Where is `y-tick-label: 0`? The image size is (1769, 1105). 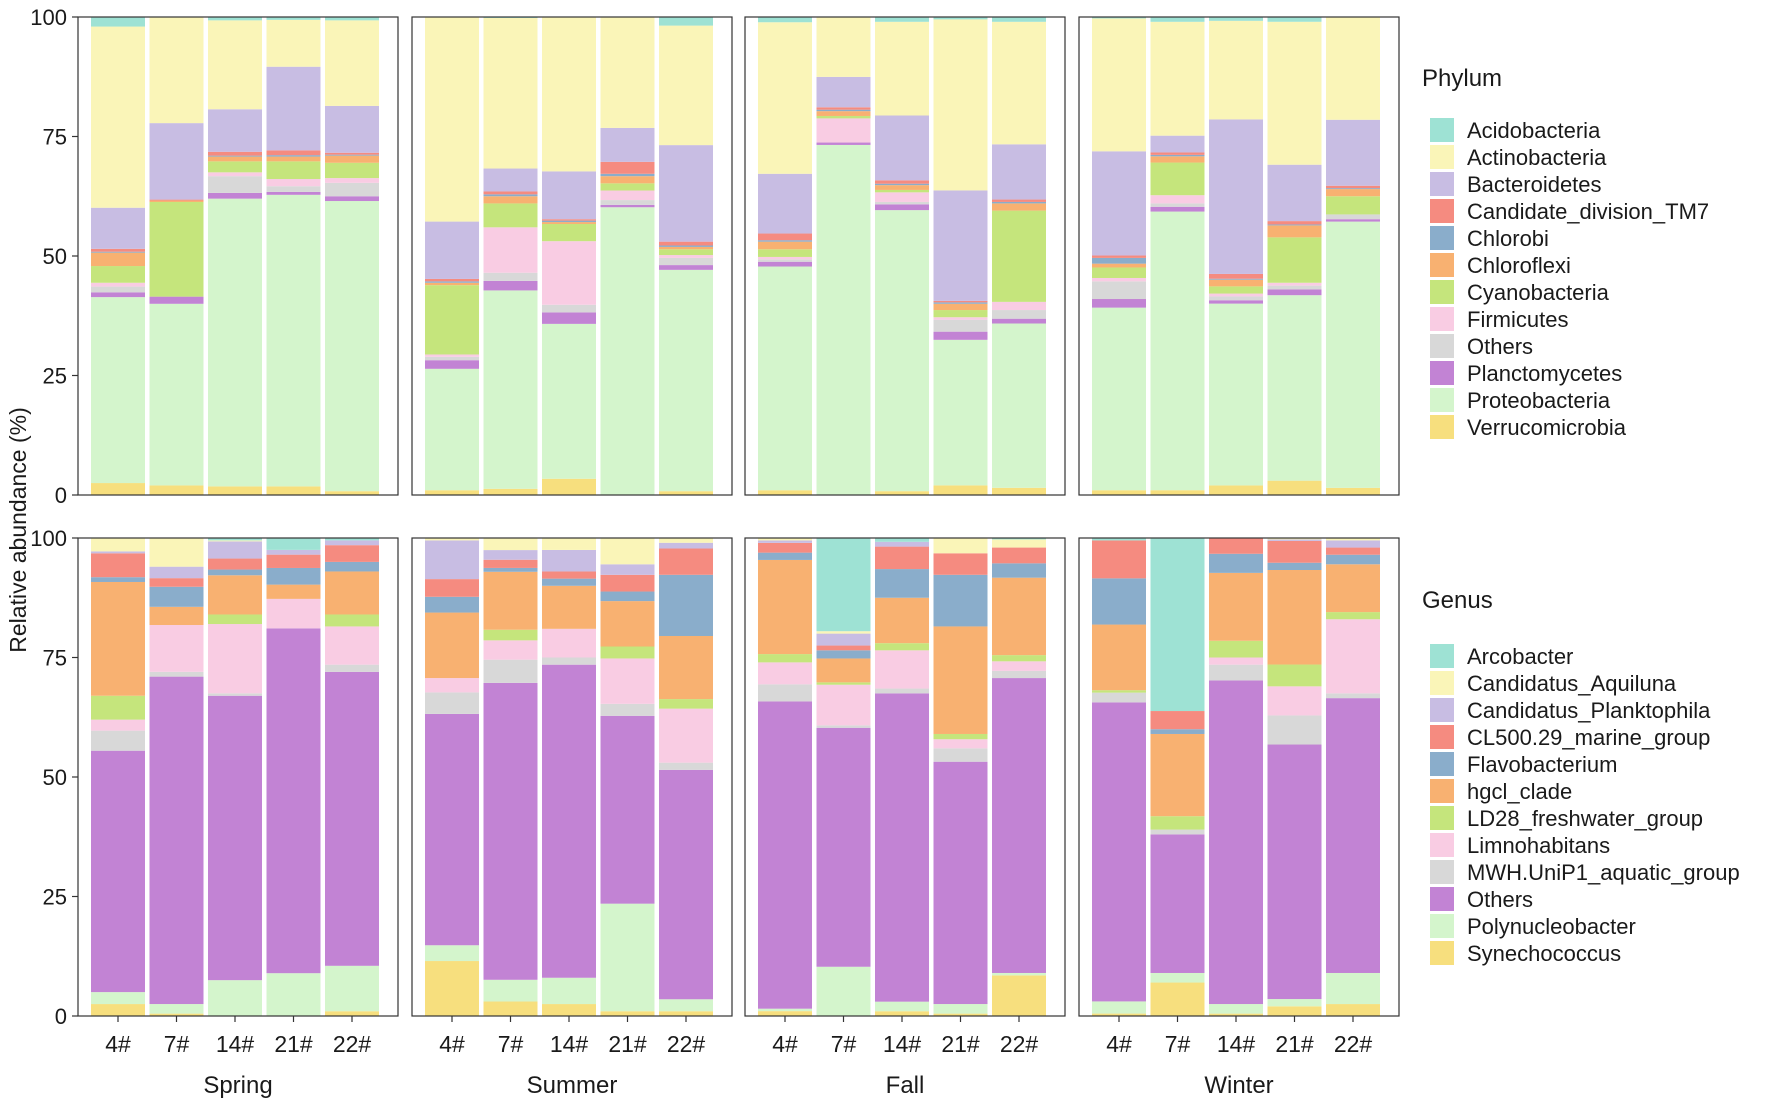 y-tick-label: 0 is located at coordinates (61, 1016).